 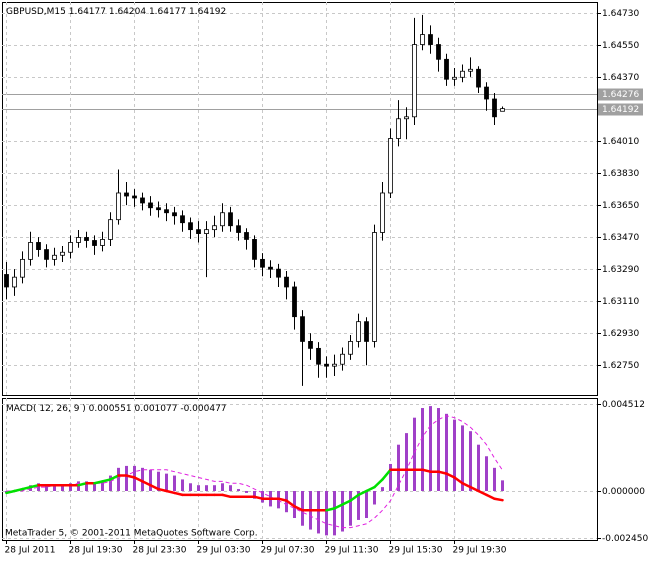 I want to click on x-tick-label: 29 Jul 03:30, so click(x=224, y=551).